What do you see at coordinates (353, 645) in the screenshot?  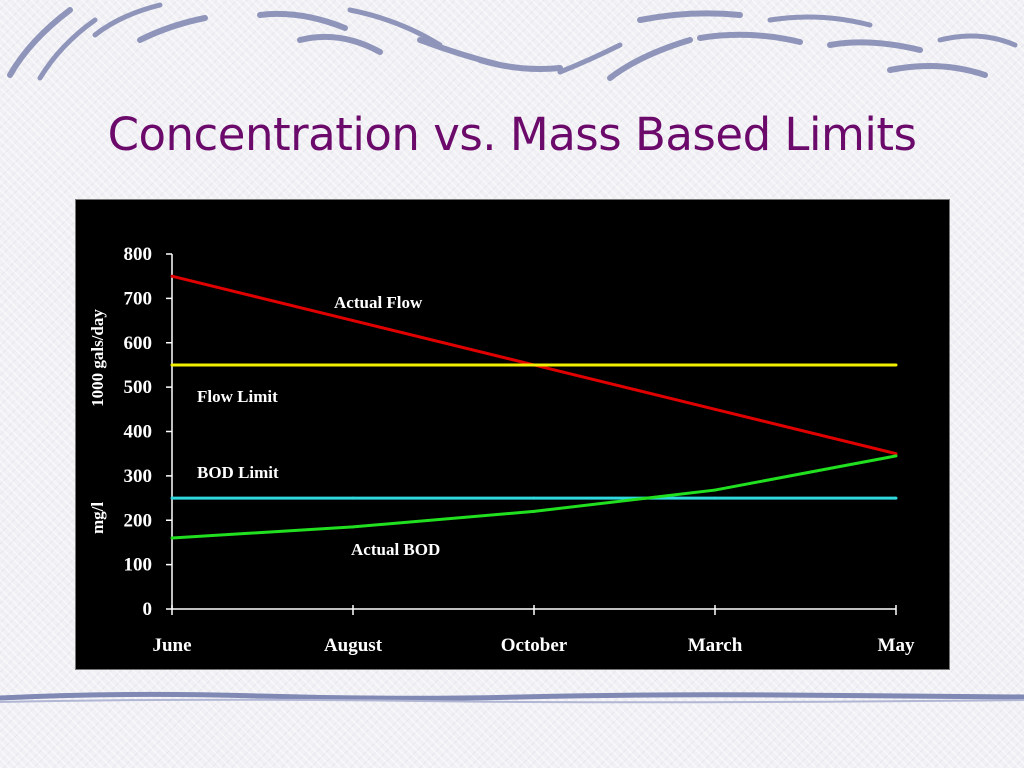 I see `x-tick-label: August` at bounding box center [353, 645].